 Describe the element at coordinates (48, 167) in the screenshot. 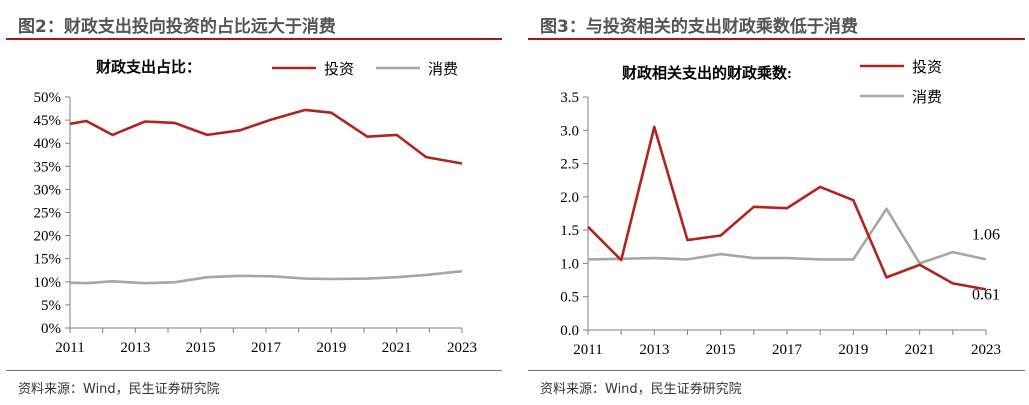

I see `y-tick-label: 35%` at that location.